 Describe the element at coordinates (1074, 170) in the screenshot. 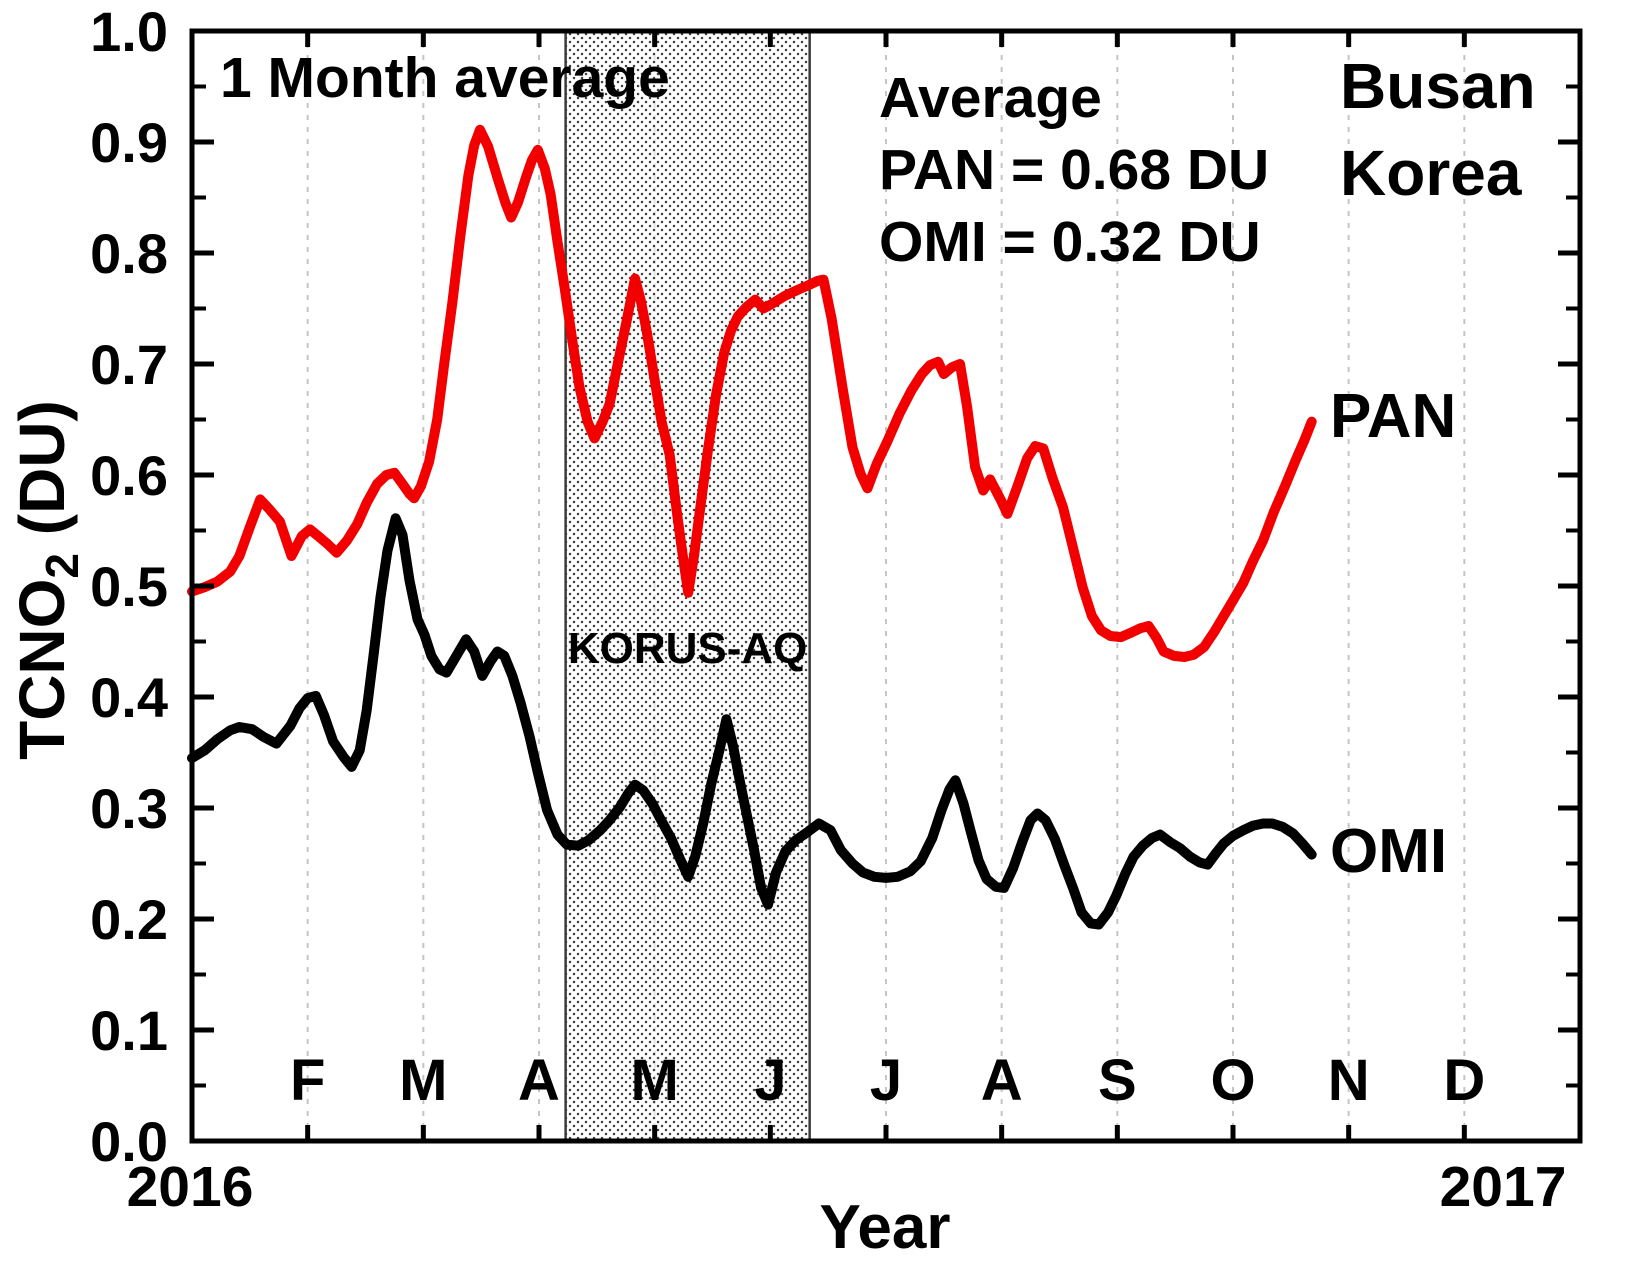

I see `legend-pan-average: PAN = 0.68 DU` at that location.